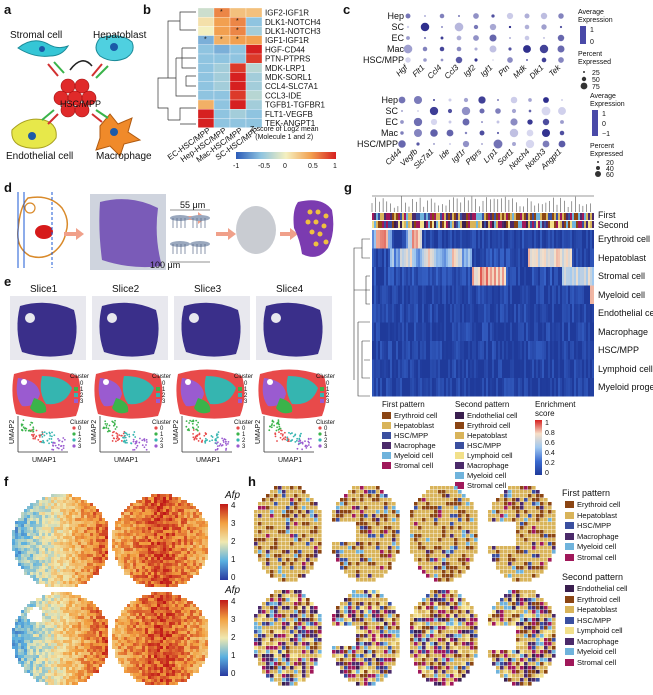 This screenshot has width=653, height=695. Describe the element at coordinates (176, 68) in the screenshot. I see `dendro-path` at that location.